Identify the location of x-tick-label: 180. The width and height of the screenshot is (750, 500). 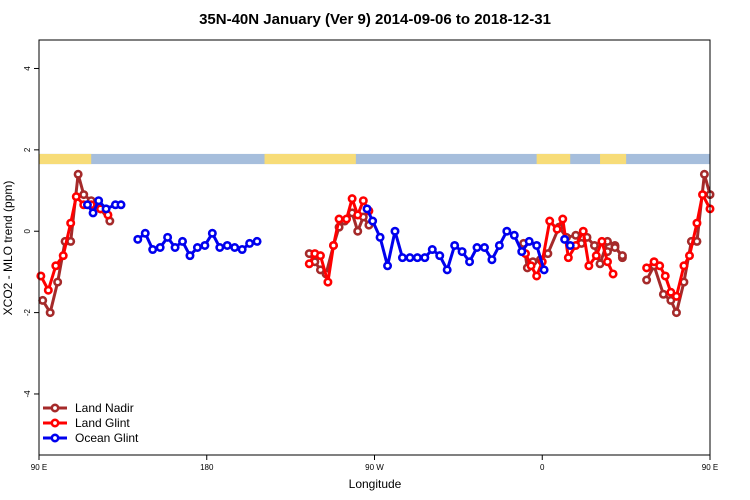
(207, 467).